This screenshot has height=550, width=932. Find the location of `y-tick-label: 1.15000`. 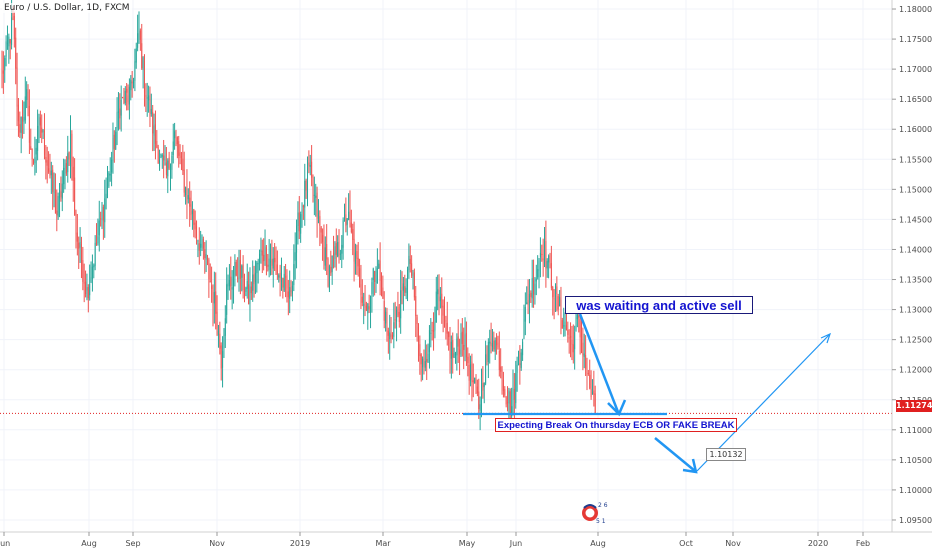

y-tick-label: 1.15000 is located at coordinates (915, 189).